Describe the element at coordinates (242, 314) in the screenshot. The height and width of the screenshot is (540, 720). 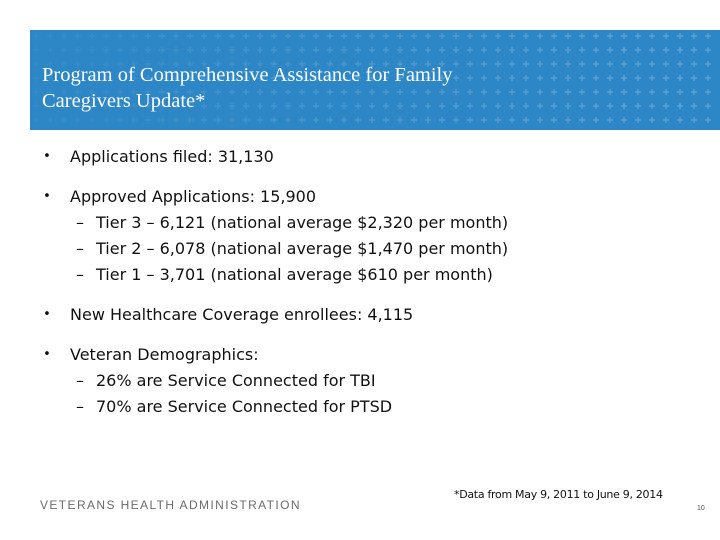
I see `bullet-text: New Healthcare Coverage enrollees: 4,115` at that location.